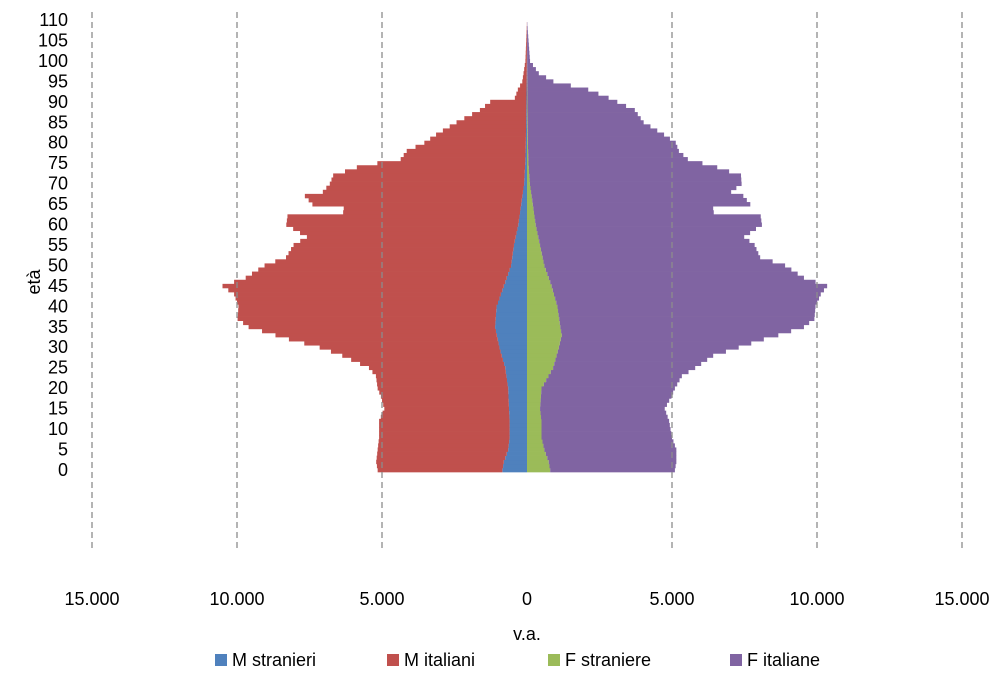 This screenshot has width=1003, height=675. I want to click on y-tick-label: 95, so click(58, 81).